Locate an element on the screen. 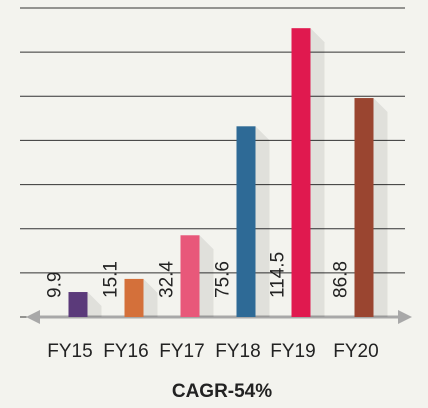 Image resolution: width=428 pixels, height=408 pixels. x-tick-label: FY19 is located at coordinates (292, 351).